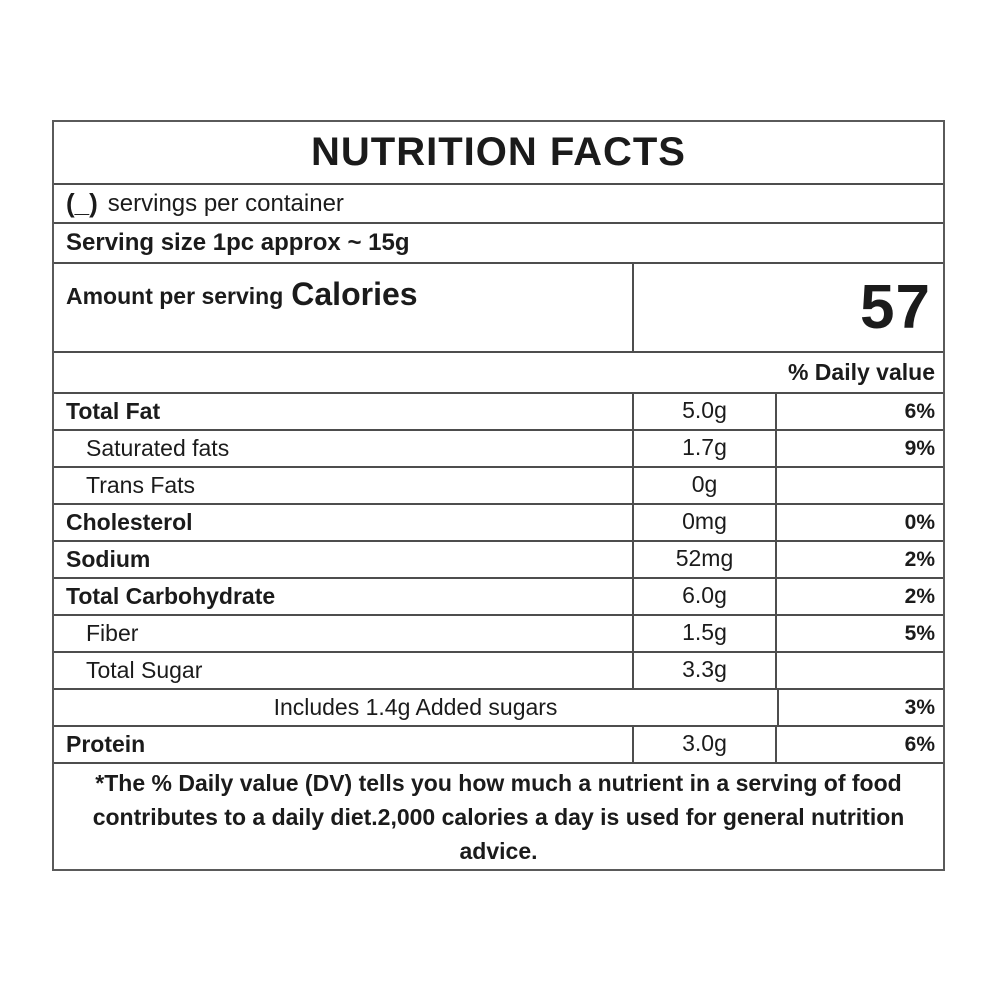 The image size is (1000, 1000). Describe the element at coordinates (344, 559) in the screenshot. I see `nutrient-name: Sodium` at that location.